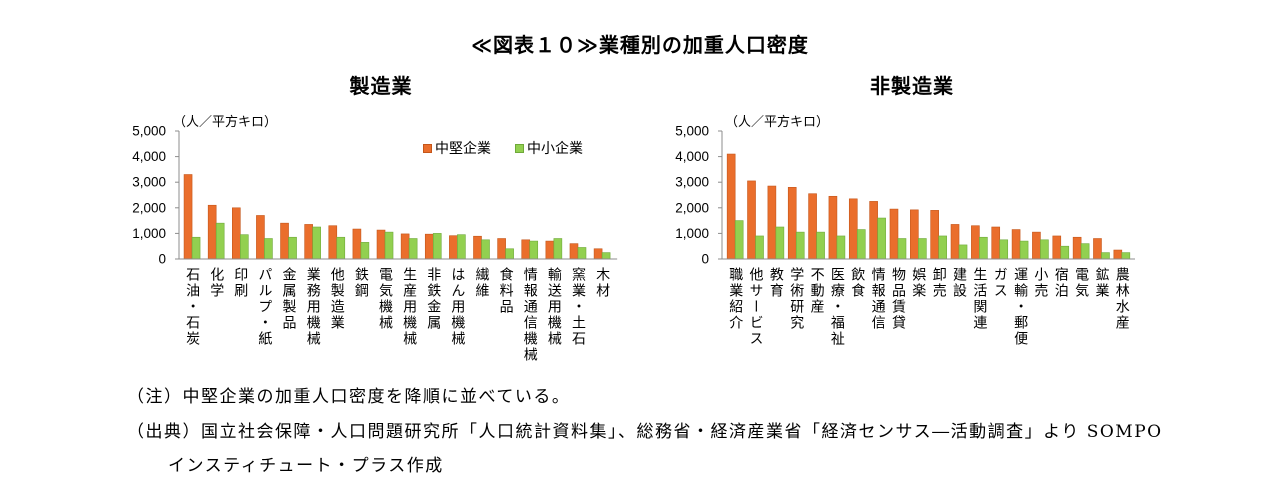 The width and height of the screenshot is (1280, 491). What do you see at coordinates (360, 283) in the screenshot?
I see `x-category-label: 鉄鋼` at bounding box center [360, 283].